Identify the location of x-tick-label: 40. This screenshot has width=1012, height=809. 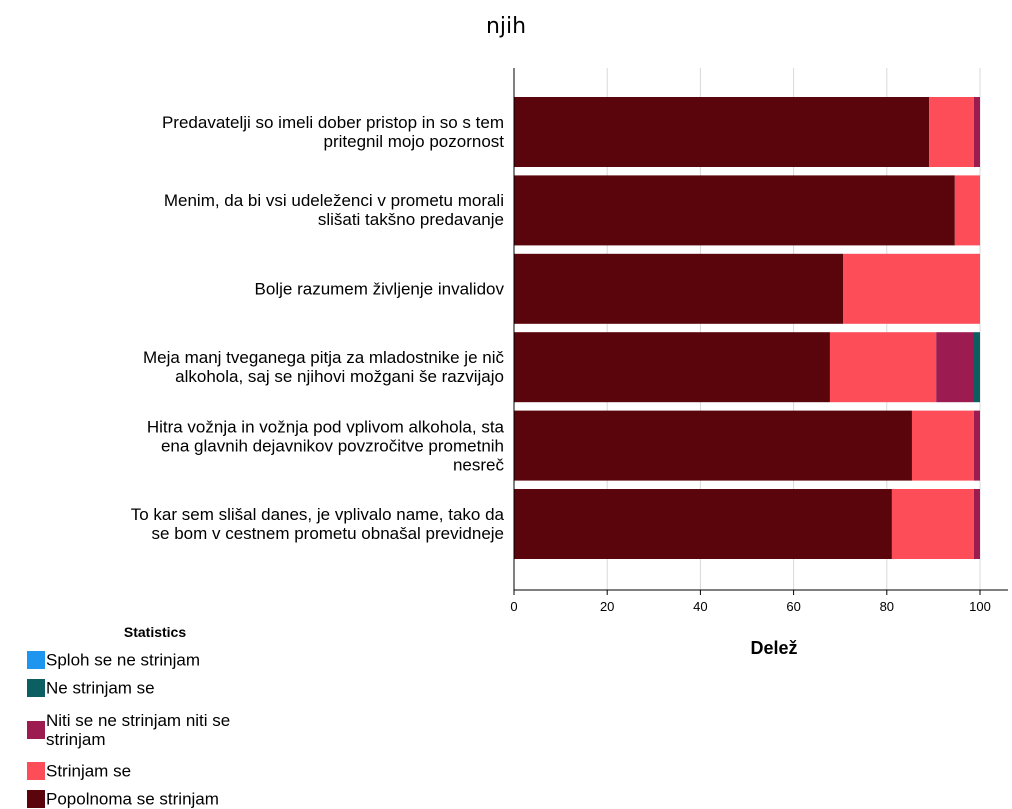
(700, 606).